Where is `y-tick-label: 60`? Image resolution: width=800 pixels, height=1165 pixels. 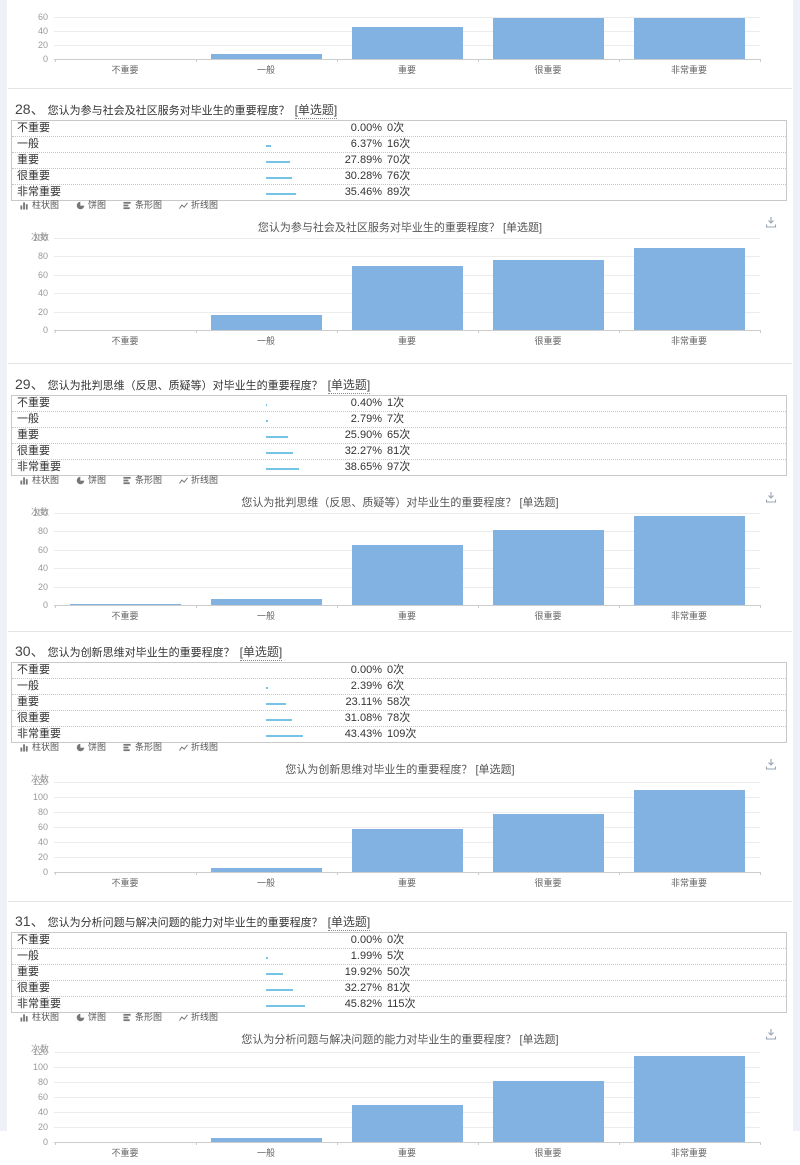
y-tick-label: 60 is located at coordinates (42, 274).